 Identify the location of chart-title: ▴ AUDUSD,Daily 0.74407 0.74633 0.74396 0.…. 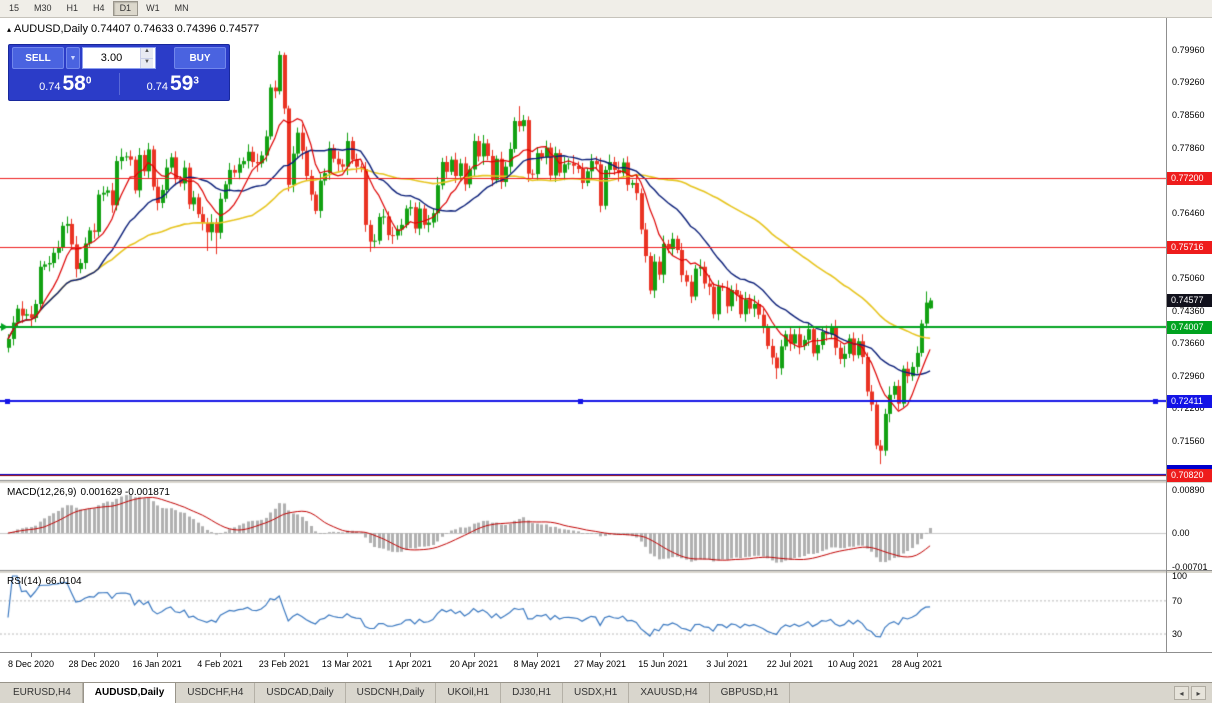
(133, 29).